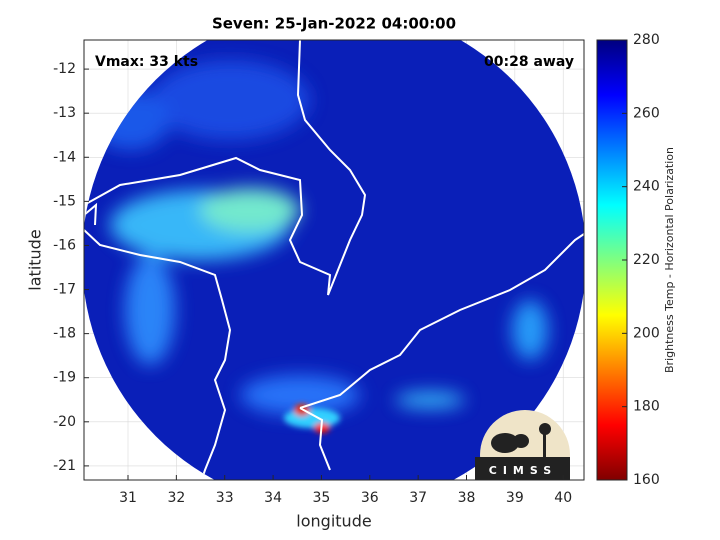  What do you see at coordinates (64, 69) in the screenshot?
I see `y-tick-label: -12` at bounding box center [64, 69].